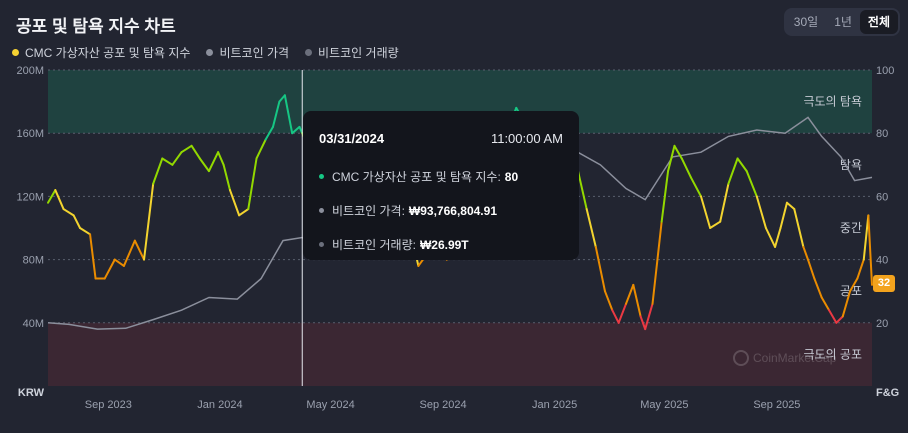  I want to click on right-axis-label: F&G, so click(887, 393).